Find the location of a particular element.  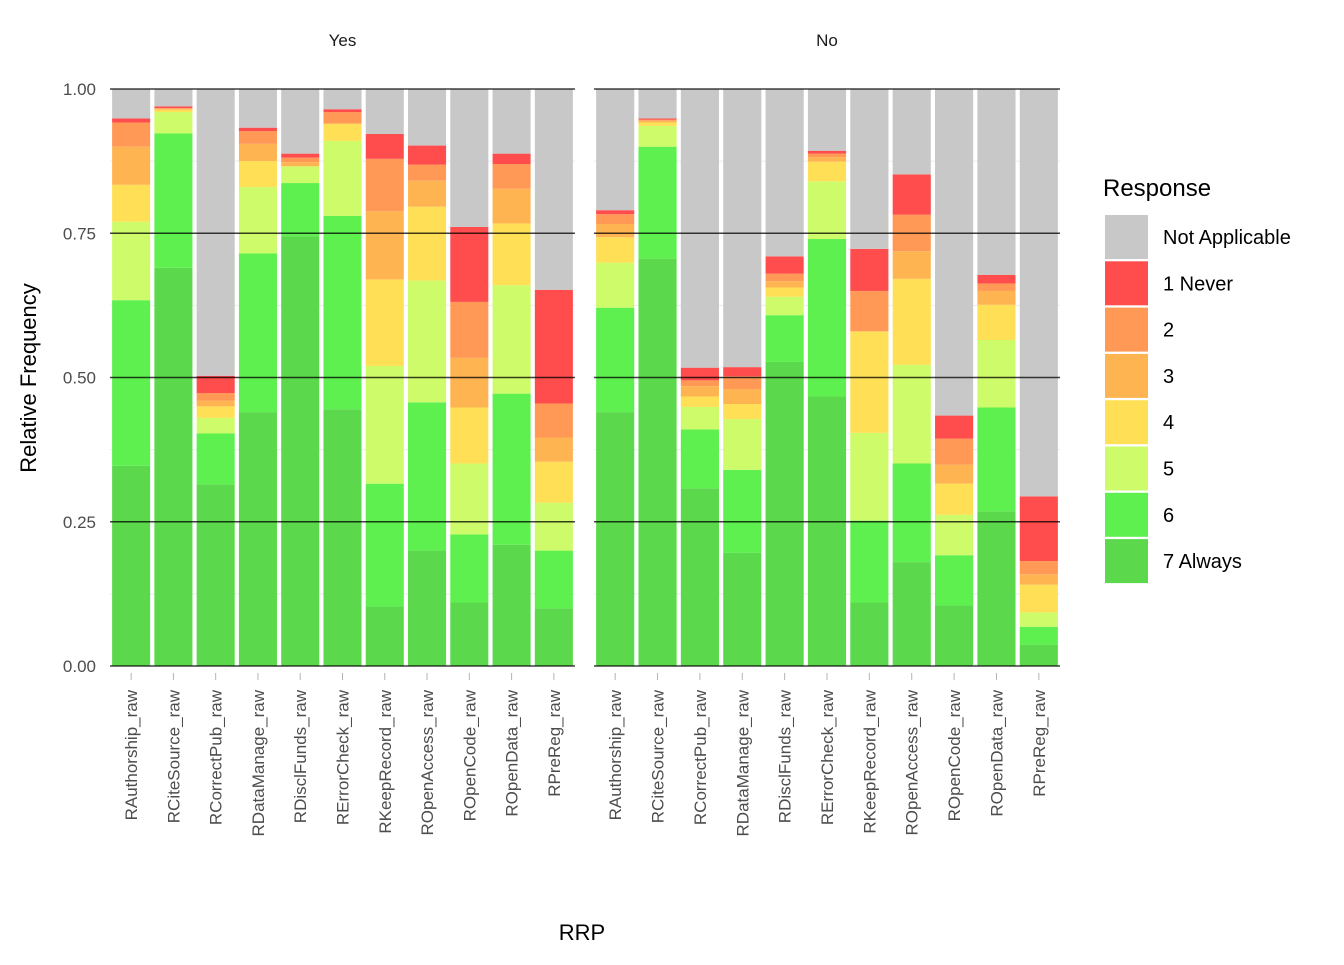

legend-label: Not Applicable is located at coordinates (1227, 238).